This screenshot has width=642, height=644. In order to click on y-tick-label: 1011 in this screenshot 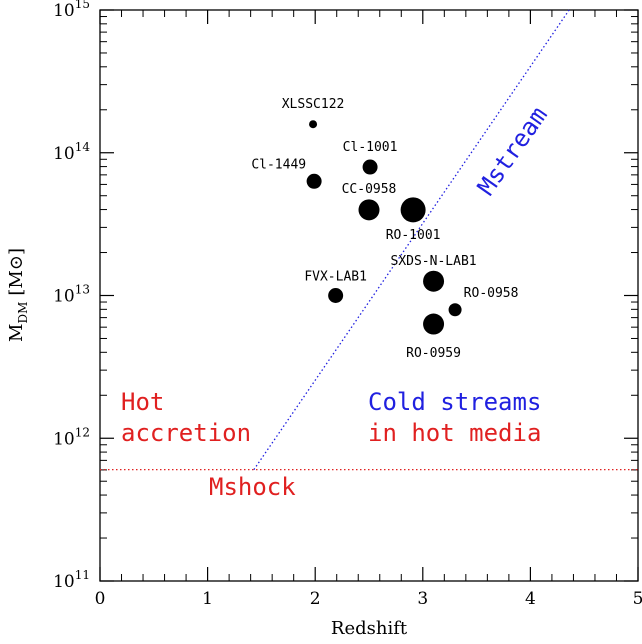, I will do `click(71, 580)`.